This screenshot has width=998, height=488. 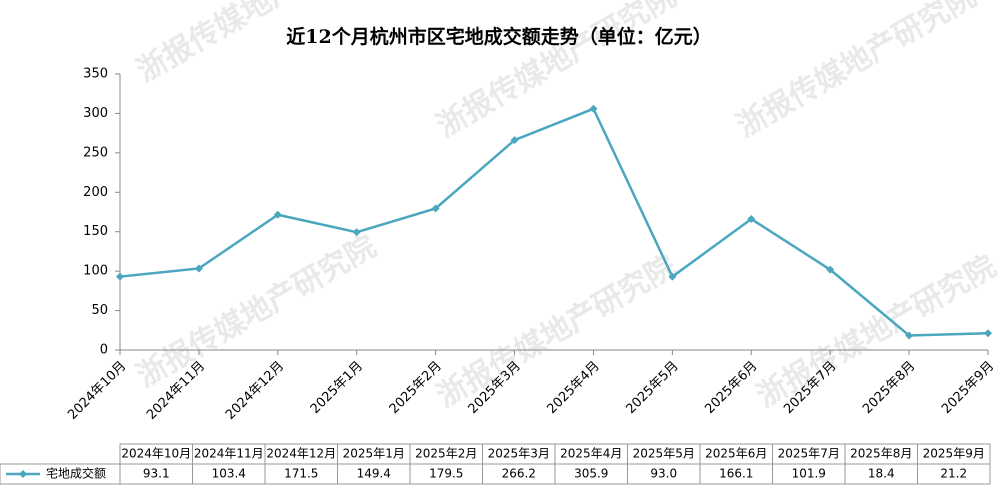 What do you see at coordinates (889, 388) in the screenshot?
I see `x-tick-label: 2025年8月` at bounding box center [889, 388].